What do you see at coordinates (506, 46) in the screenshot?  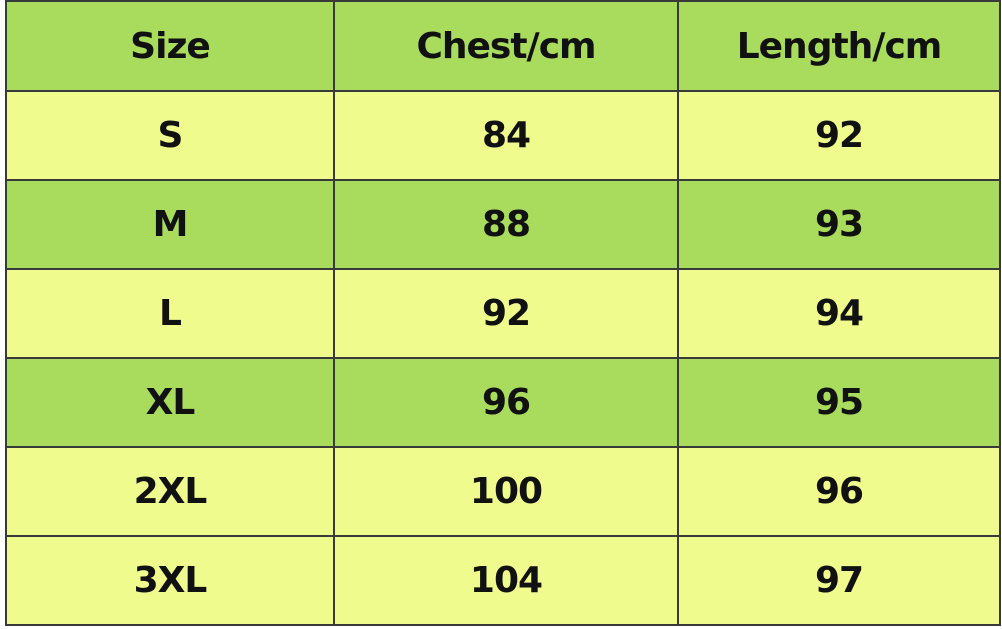 I see `header-cell: Chest/cm` at bounding box center [506, 46].